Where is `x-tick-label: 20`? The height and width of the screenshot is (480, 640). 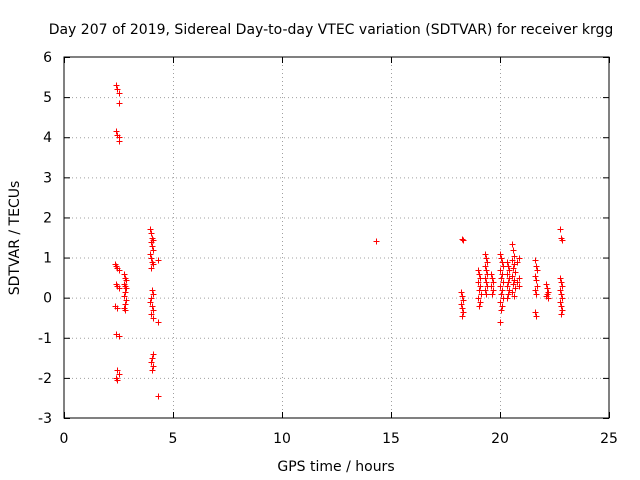 x-tick-label: 20 is located at coordinates (500, 439).